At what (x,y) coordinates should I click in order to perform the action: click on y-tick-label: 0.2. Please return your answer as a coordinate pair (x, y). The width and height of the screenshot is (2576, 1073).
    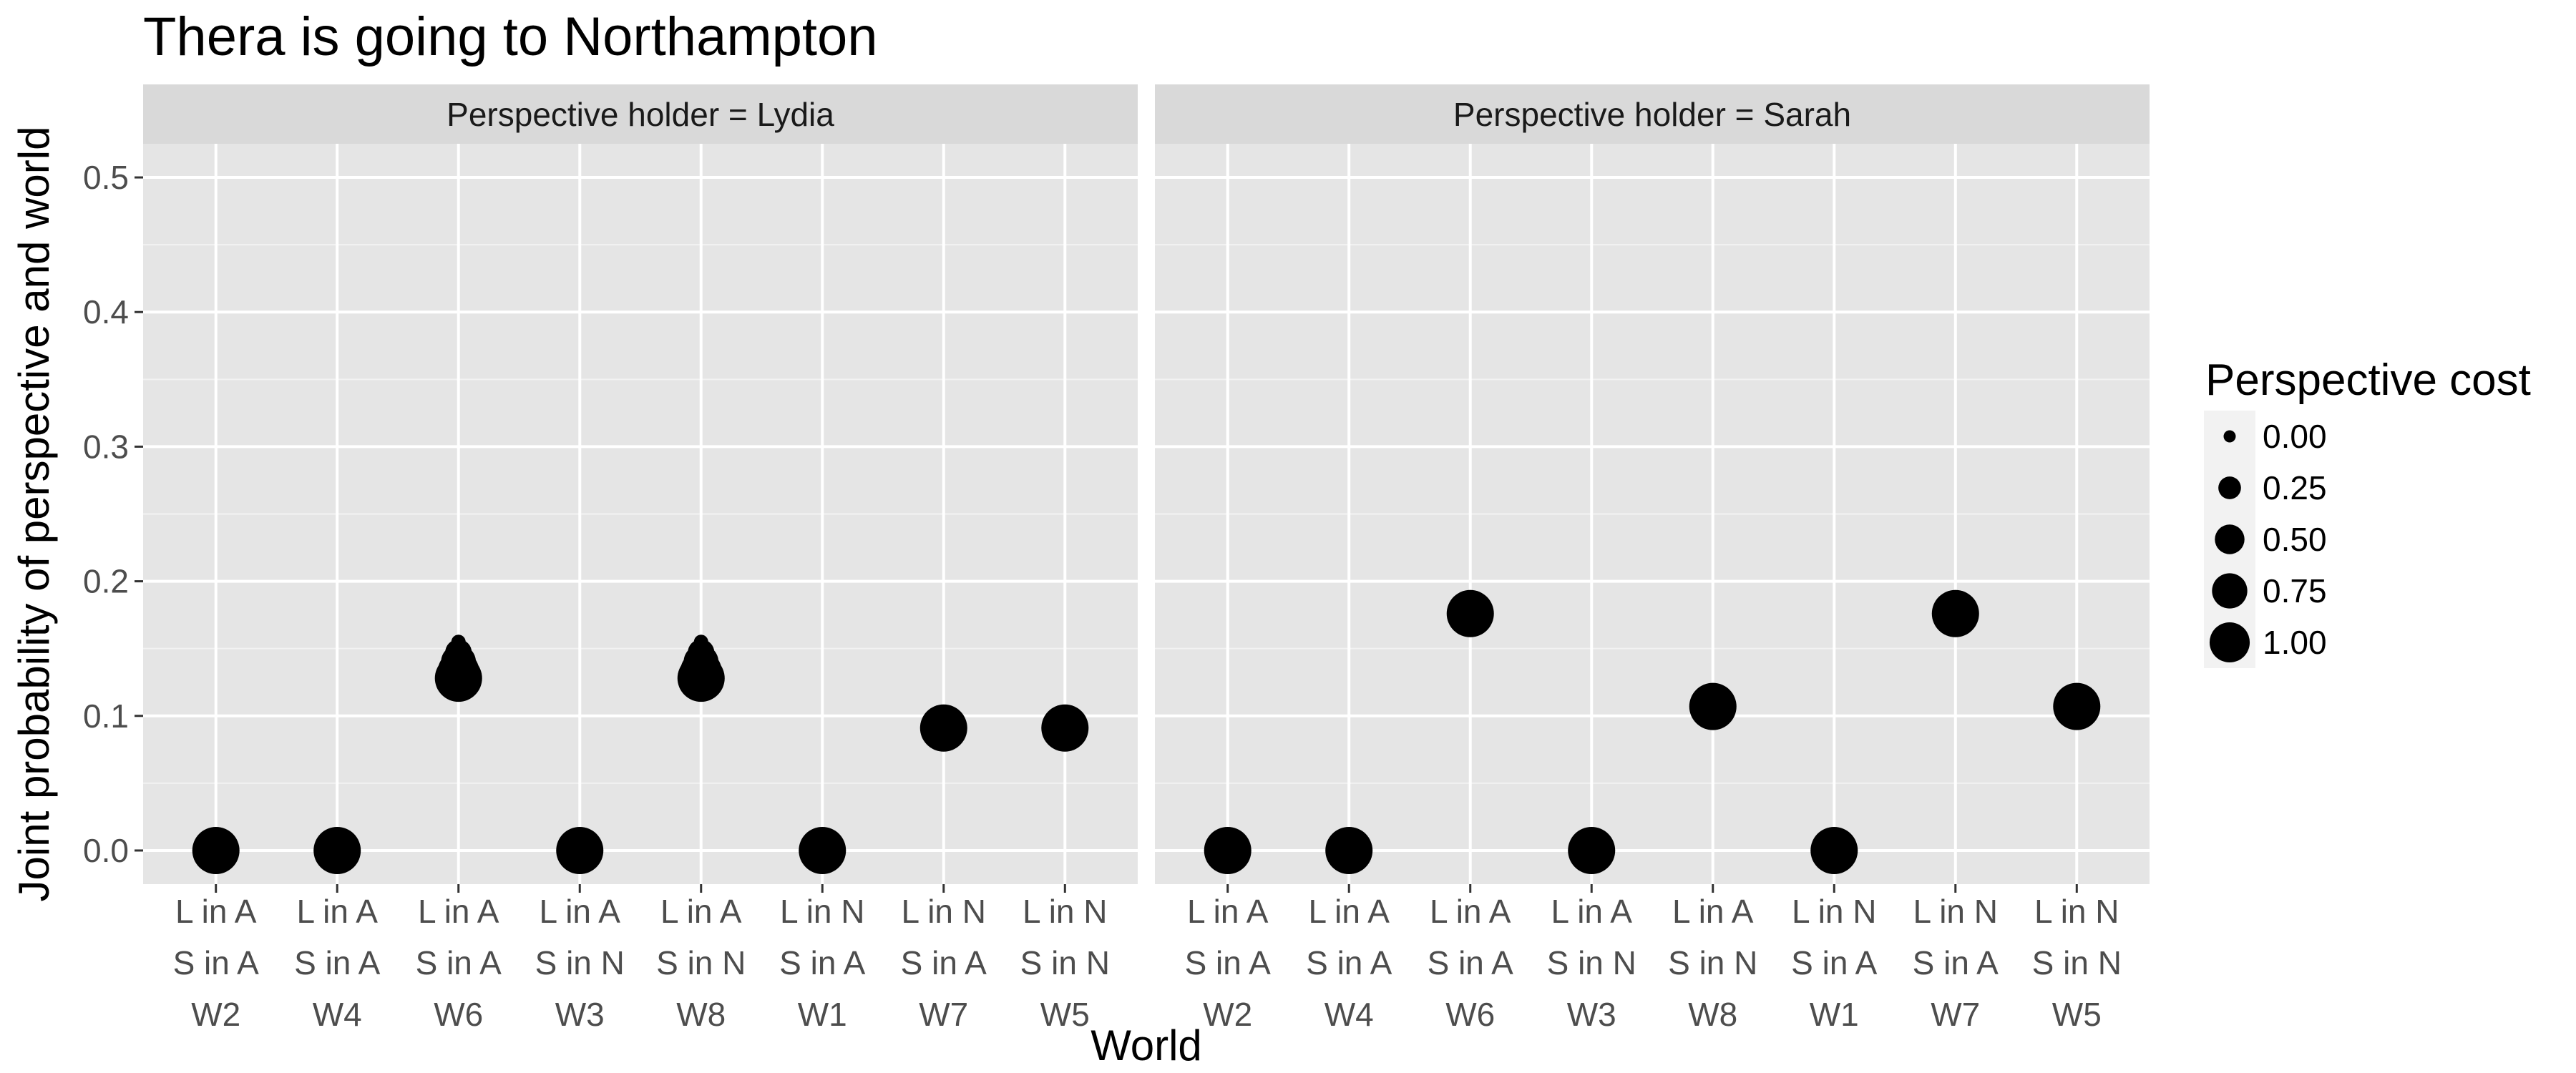
    Looking at the image, I should click on (106, 581).